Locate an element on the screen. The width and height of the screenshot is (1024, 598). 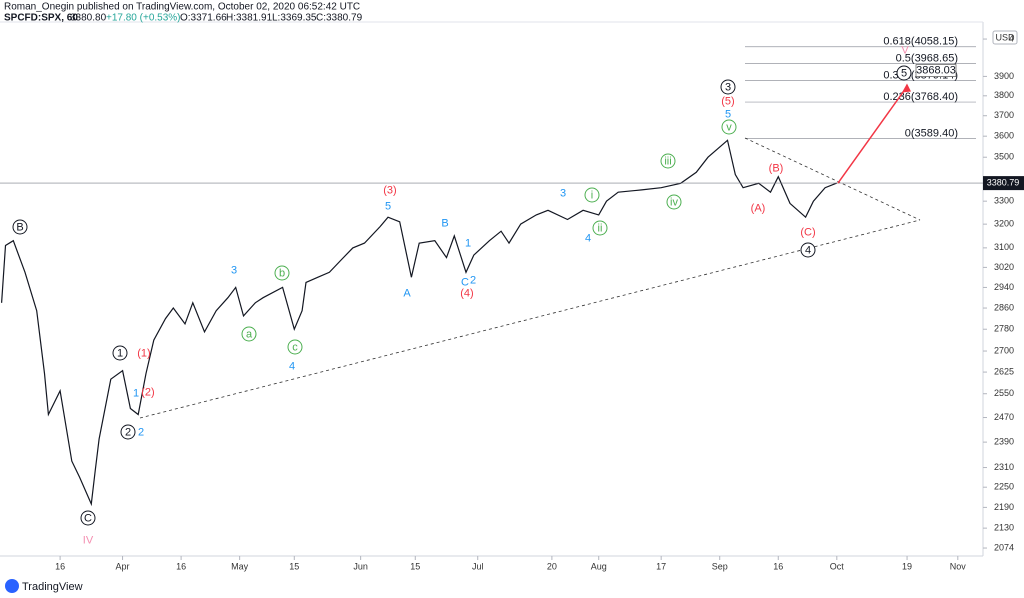
y-tick-label: 4 is located at coordinates (1011, 38).